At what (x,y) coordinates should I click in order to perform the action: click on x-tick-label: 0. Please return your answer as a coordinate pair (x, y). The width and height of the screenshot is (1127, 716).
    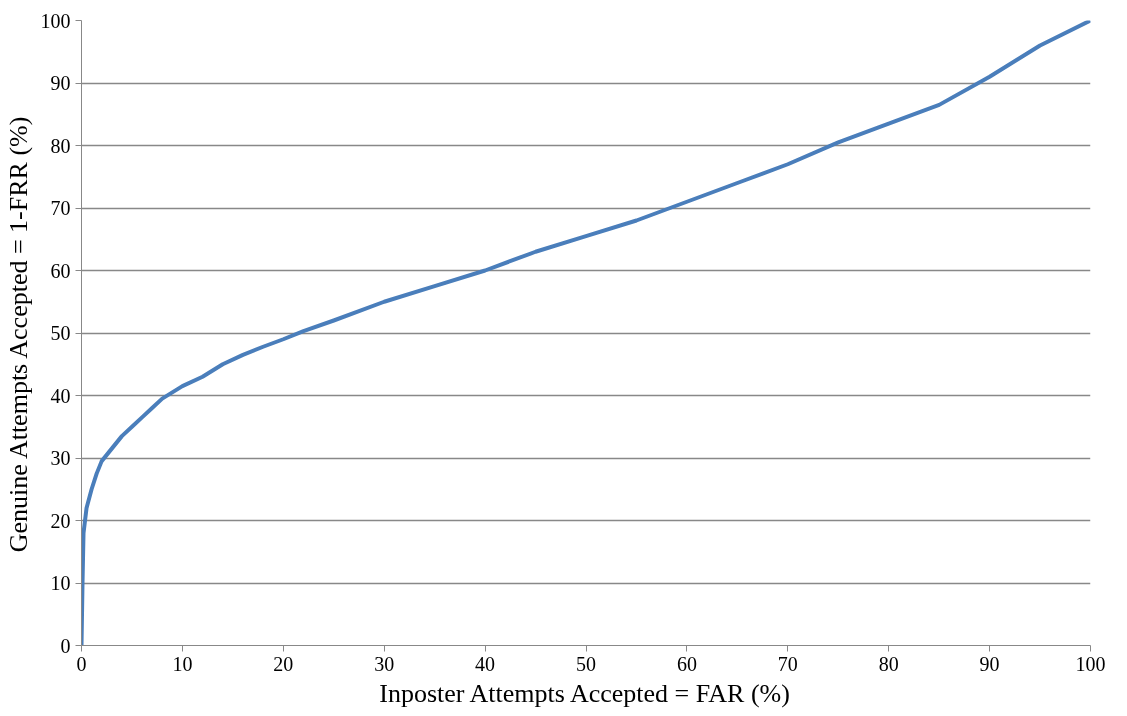
    Looking at the image, I should click on (81, 663).